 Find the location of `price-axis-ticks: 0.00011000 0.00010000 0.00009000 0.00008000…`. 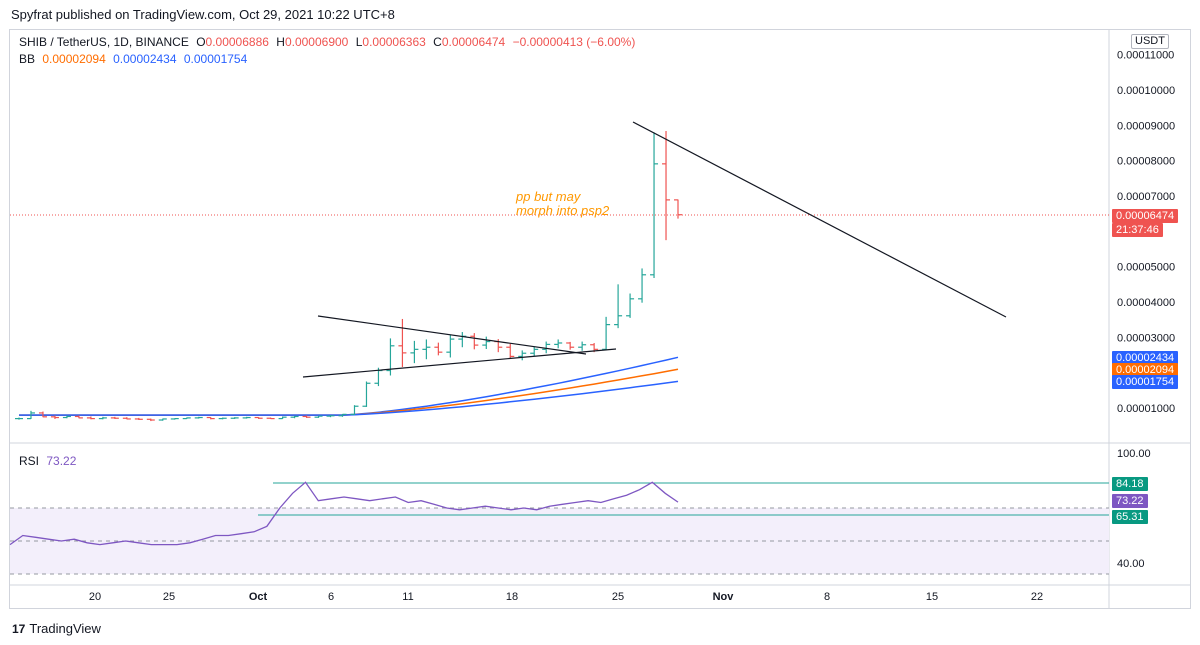

price-axis-ticks: 0.00011000 0.00010000 0.00009000 0.00008000… is located at coordinates (1146, 232).